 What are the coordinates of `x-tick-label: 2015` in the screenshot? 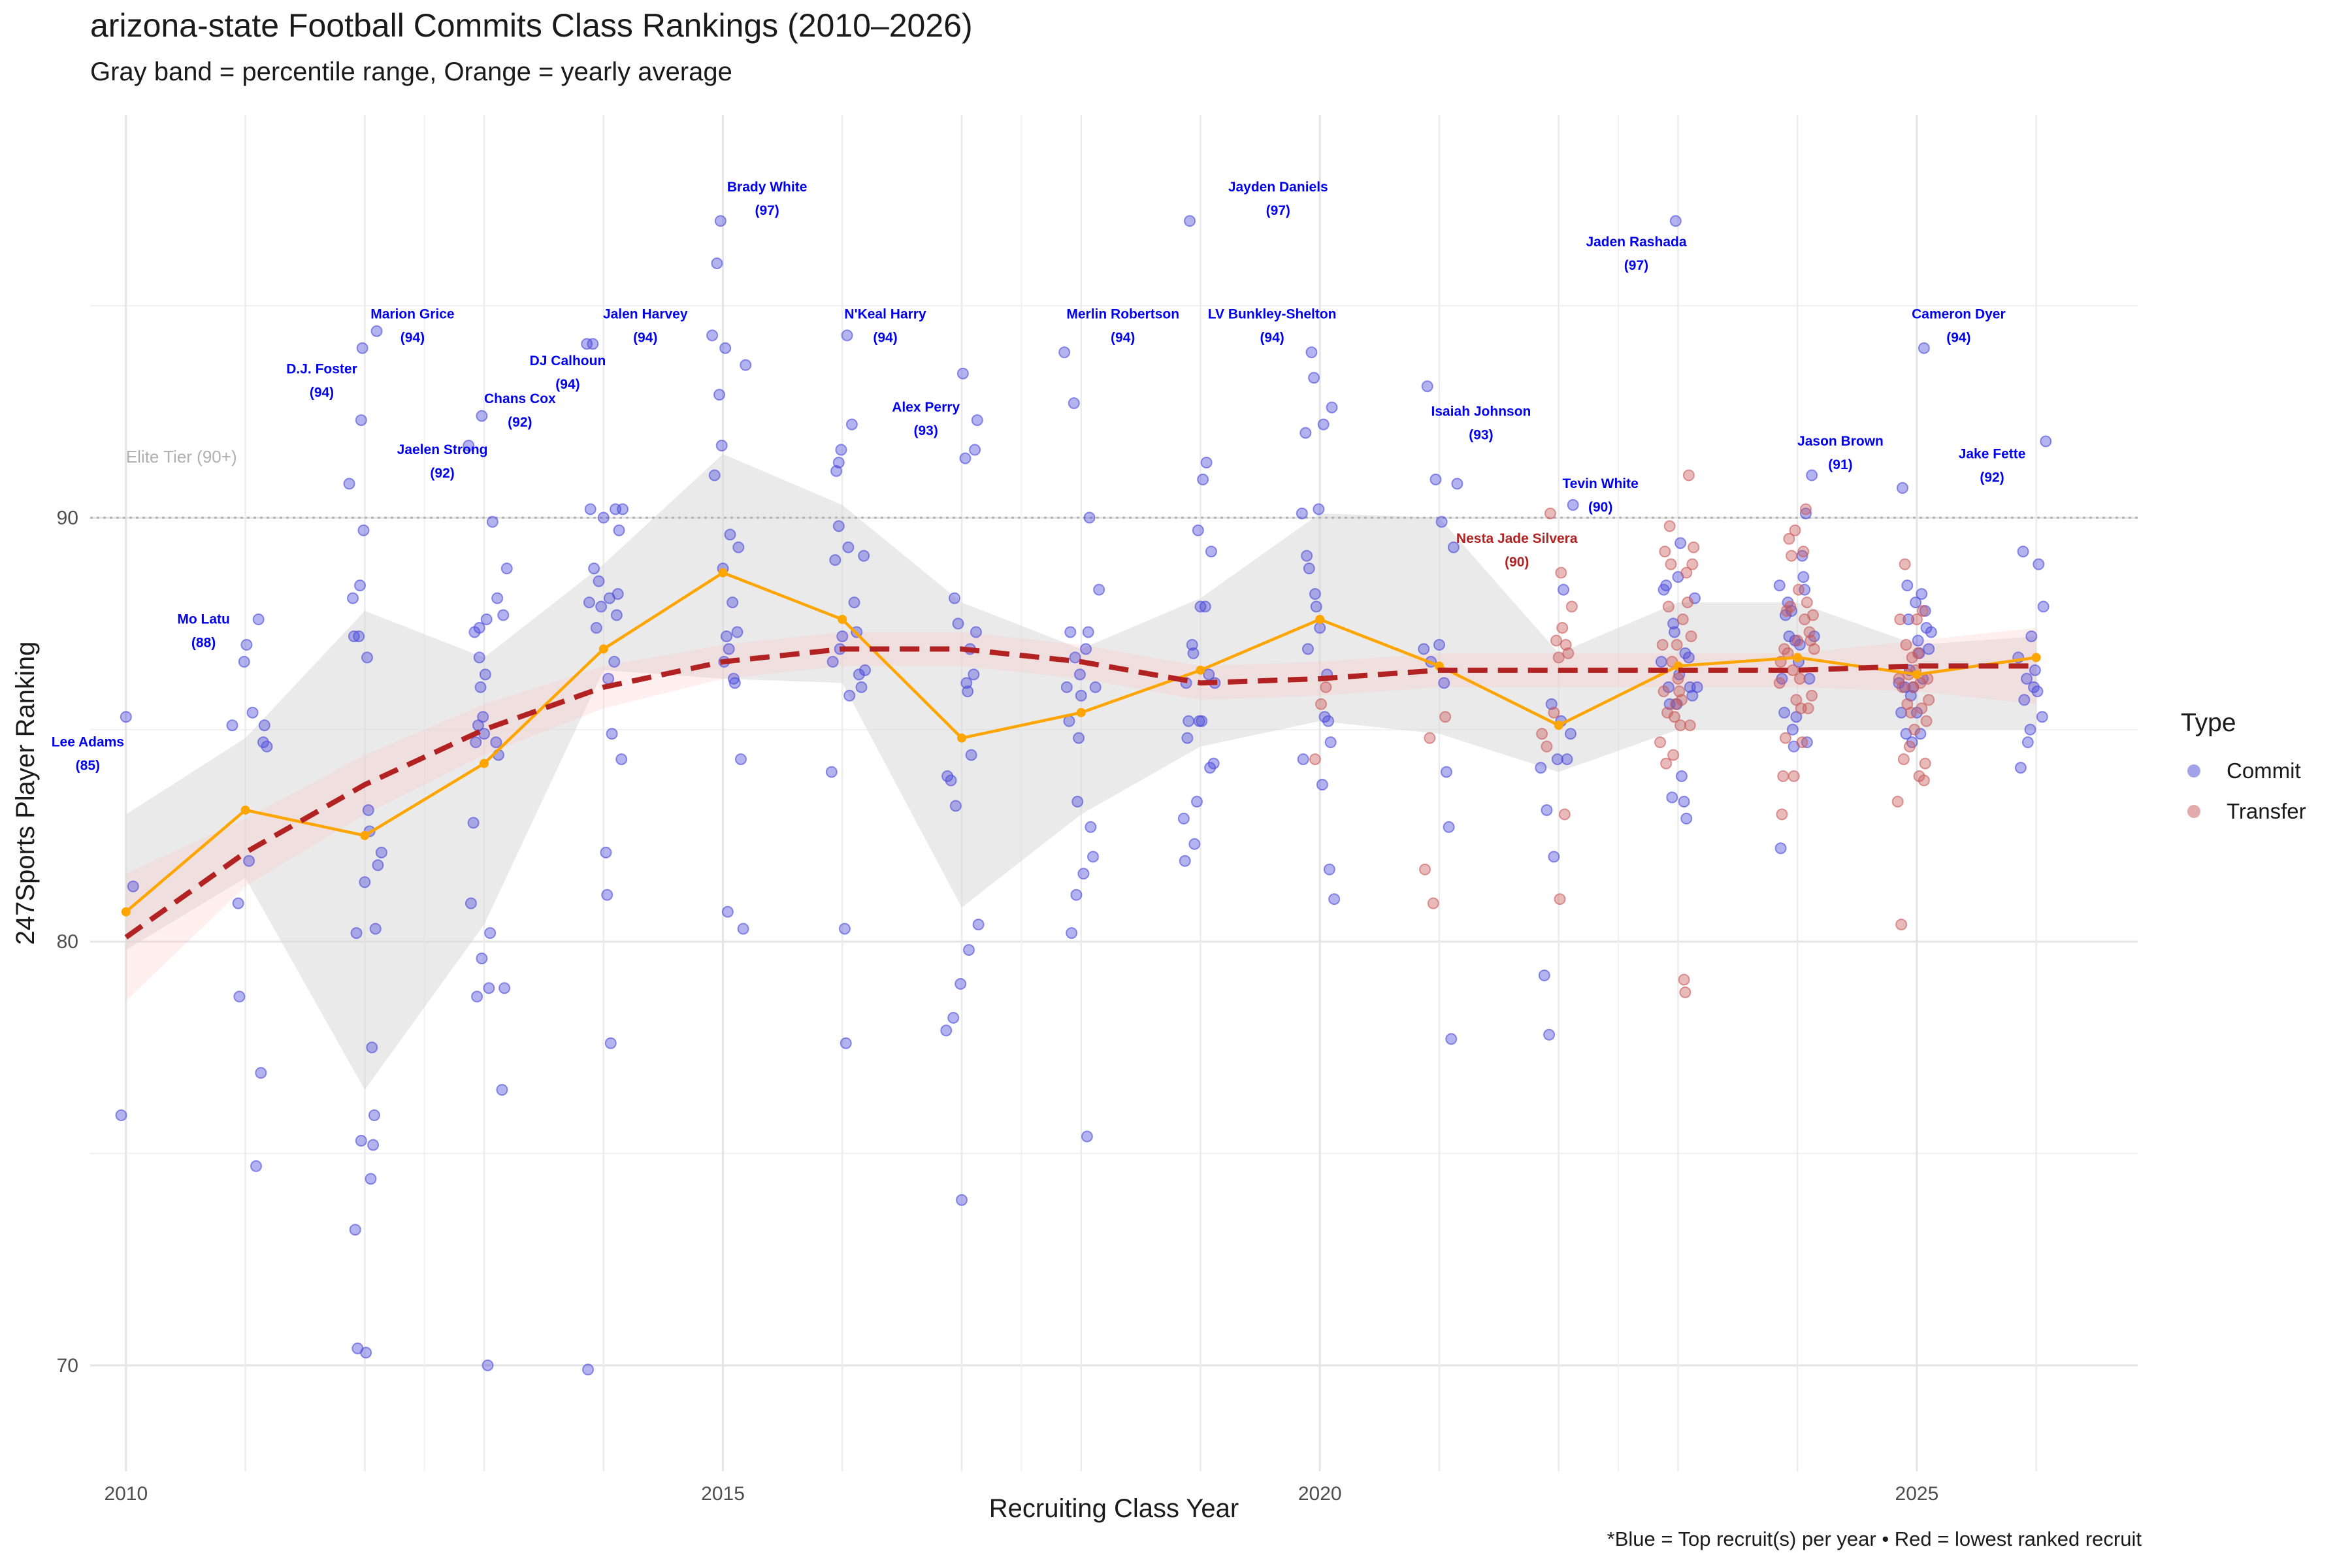 It's located at (723, 1494).